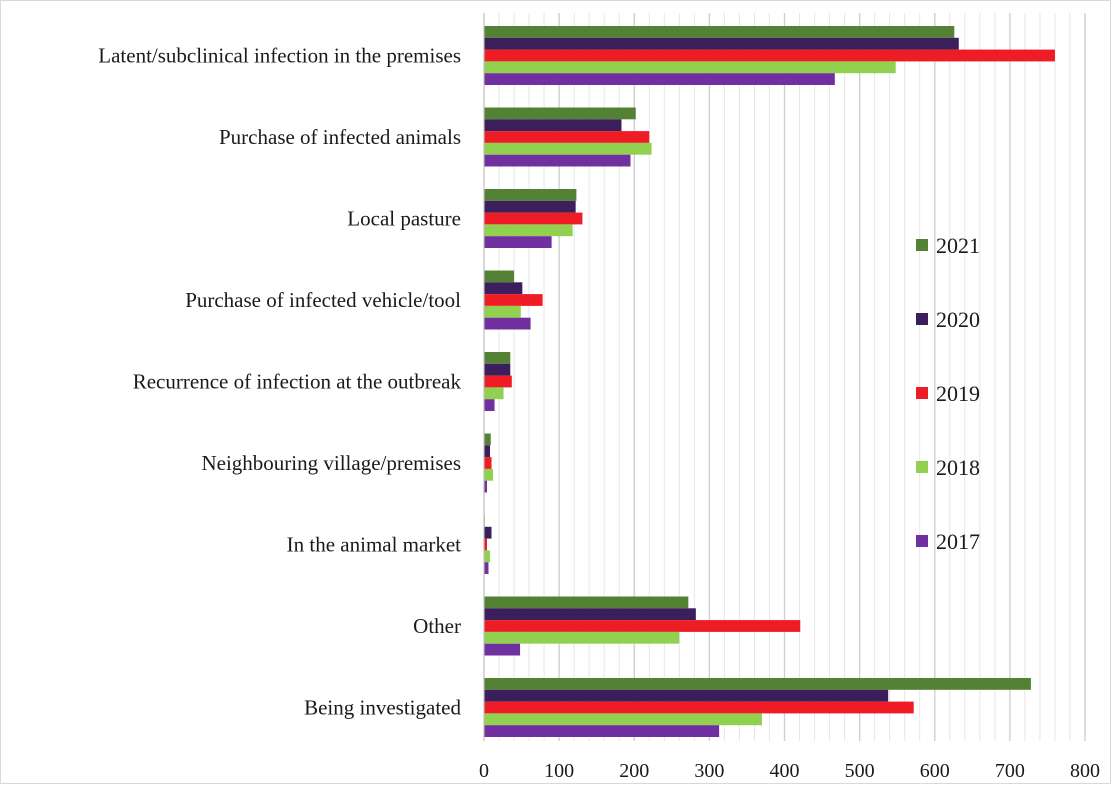 The image size is (1111, 785). Describe the element at coordinates (922, 393) in the screenshot. I see `legend-swatch-2019` at that location.